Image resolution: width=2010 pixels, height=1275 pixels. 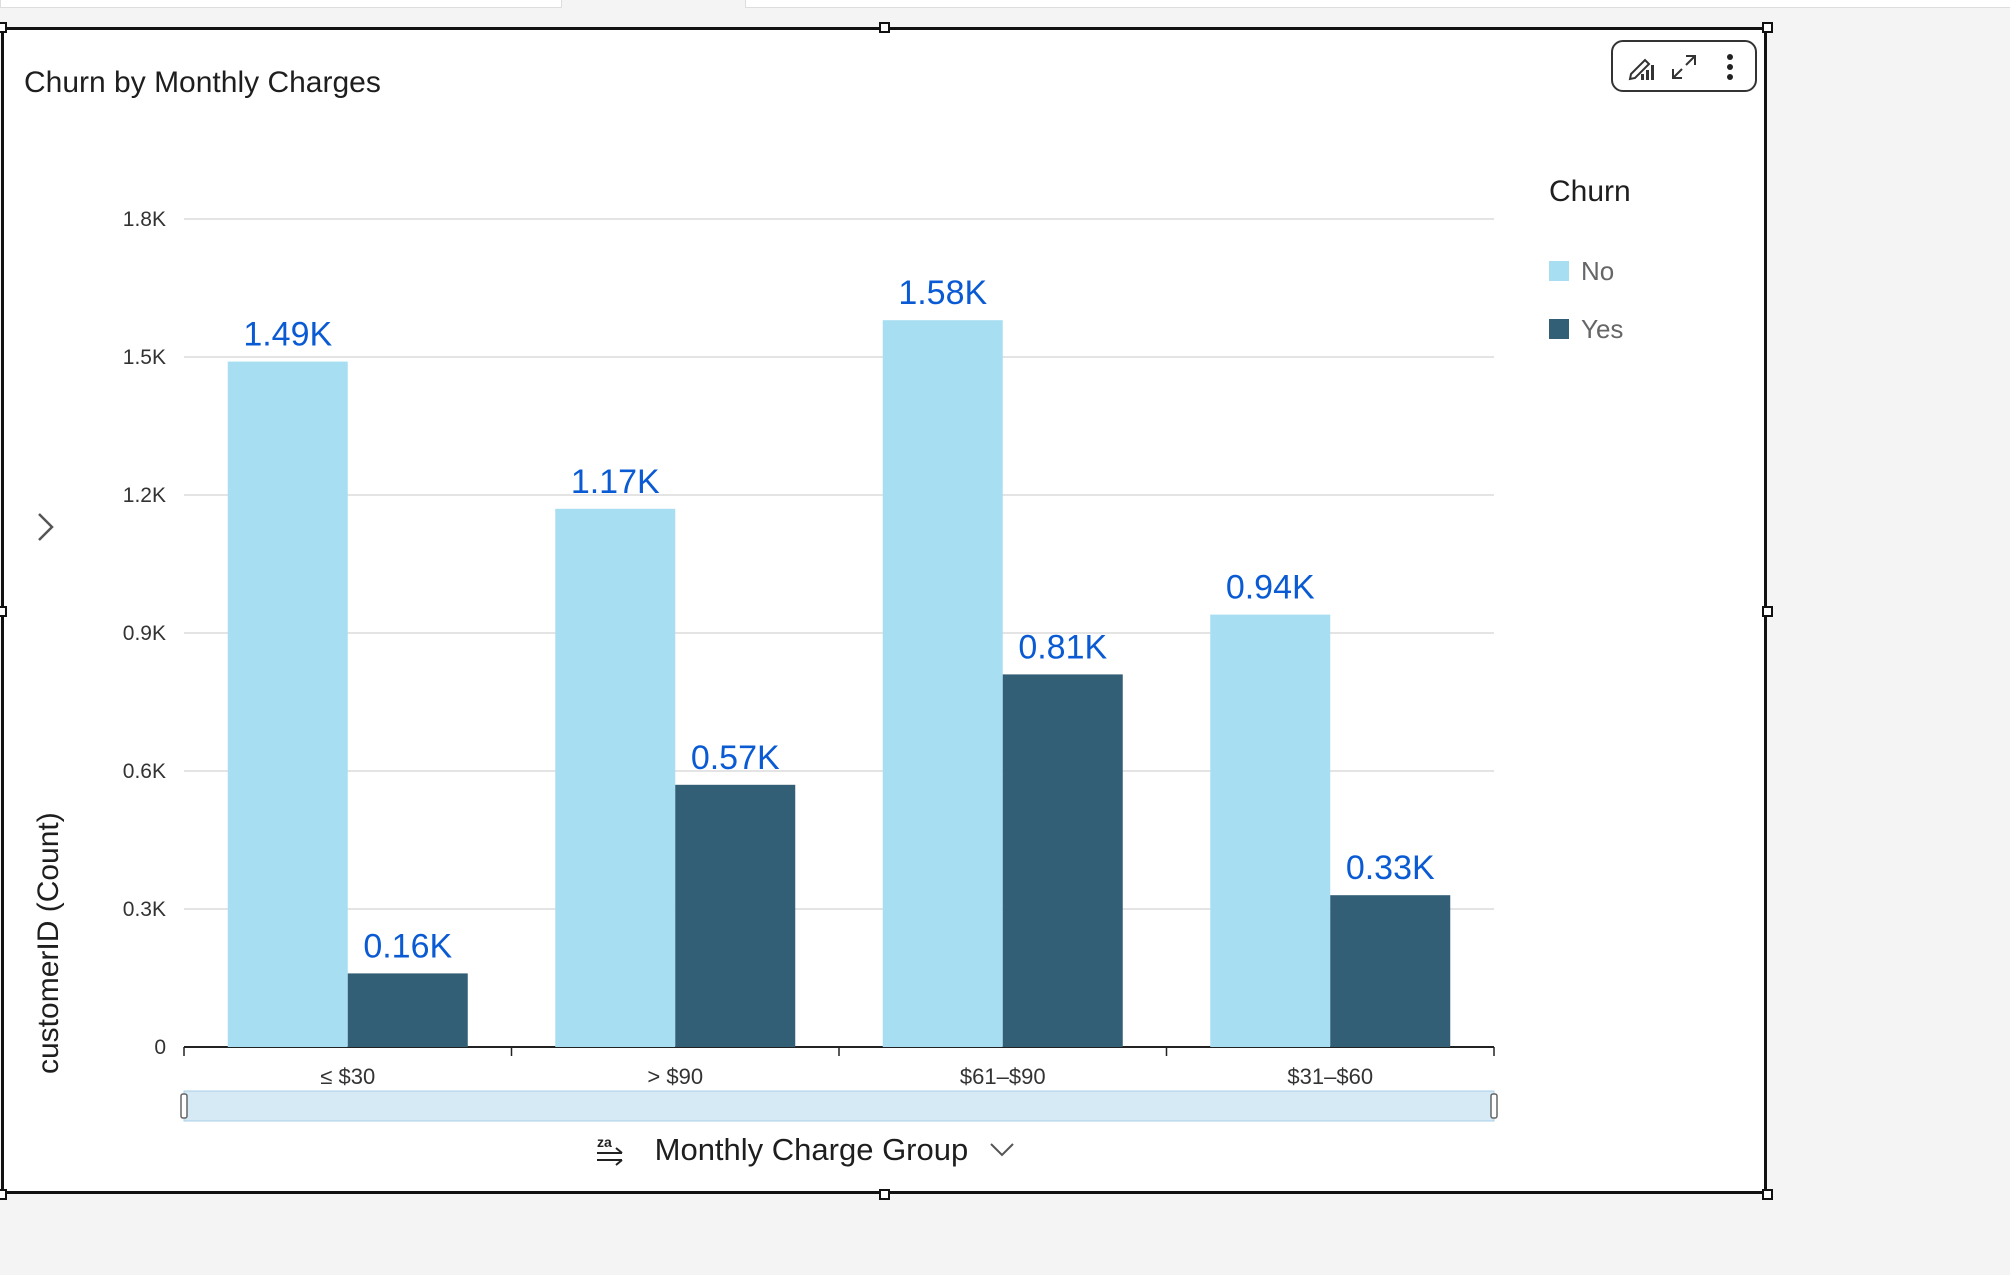 I want to click on sort-descending-icon: za, so click(x=611, y=1150).